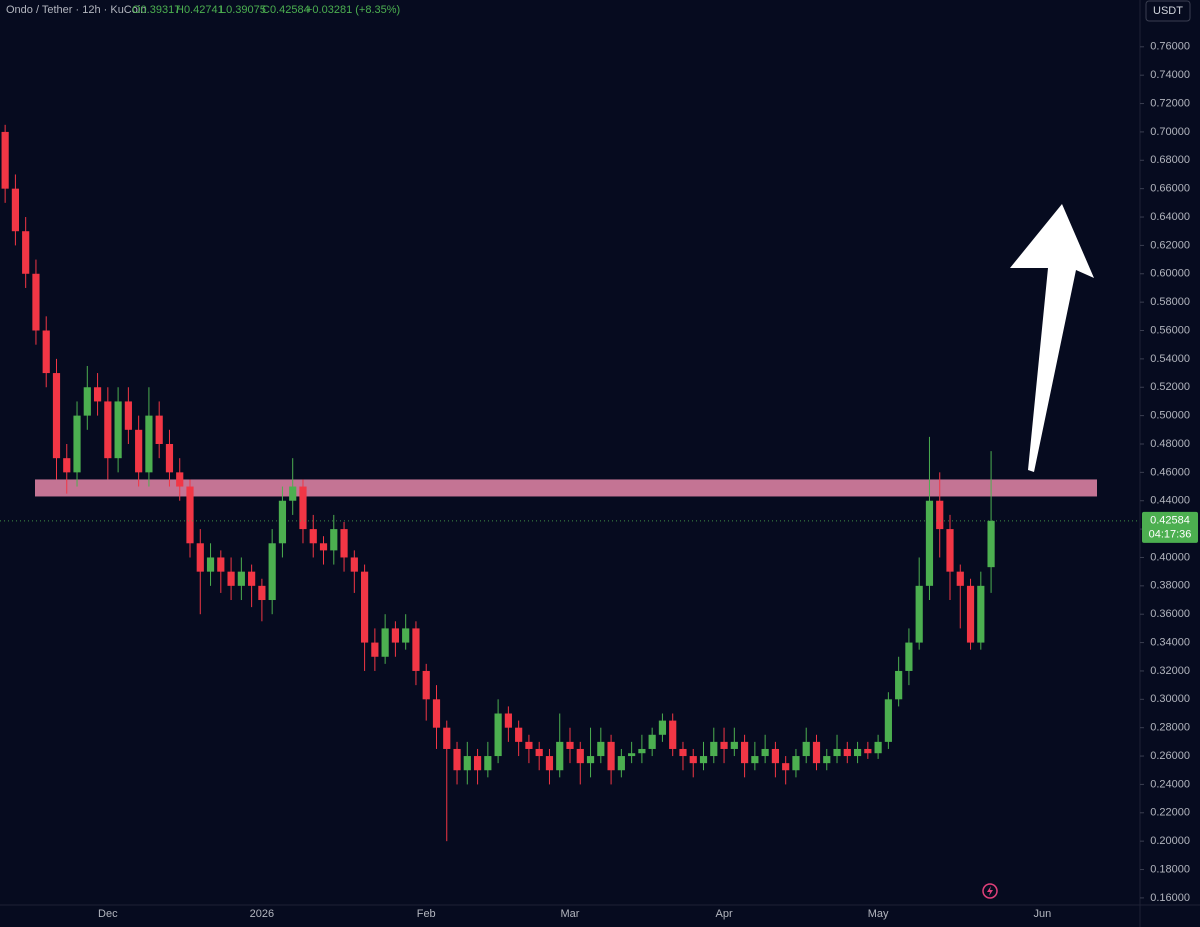 The image size is (1200, 927). What do you see at coordinates (156, 10) in the screenshot?
I see `ohlc-open: O0.39317` at bounding box center [156, 10].